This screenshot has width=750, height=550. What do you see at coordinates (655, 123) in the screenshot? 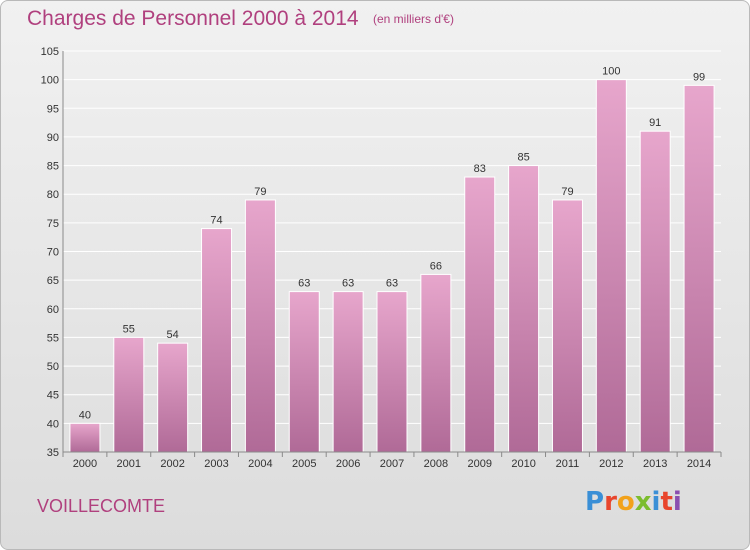
I see `data-label: 91` at bounding box center [655, 123].